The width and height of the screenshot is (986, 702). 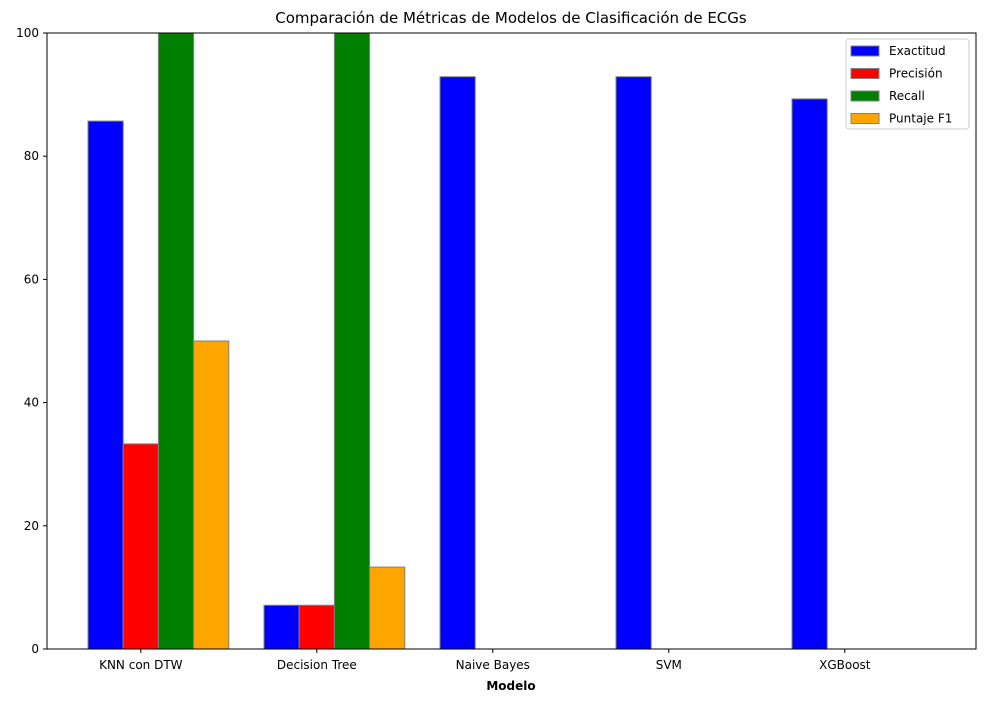 What do you see at coordinates (317, 665) in the screenshot?
I see `x-tick-label: Decision Tree` at bounding box center [317, 665].